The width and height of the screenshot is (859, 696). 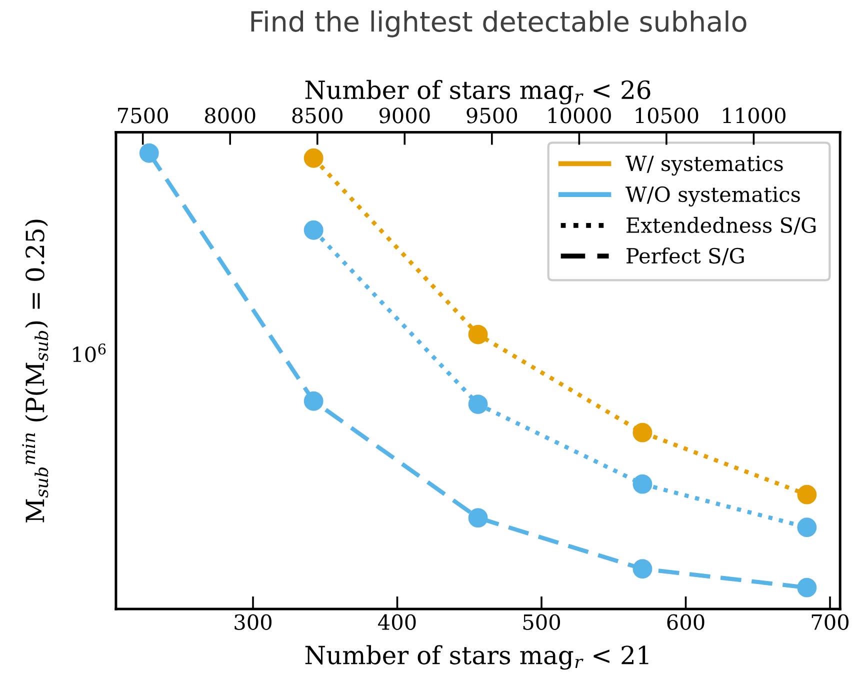 What do you see at coordinates (143, 116) in the screenshot?
I see `x2-tick-label: 7500` at bounding box center [143, 116].